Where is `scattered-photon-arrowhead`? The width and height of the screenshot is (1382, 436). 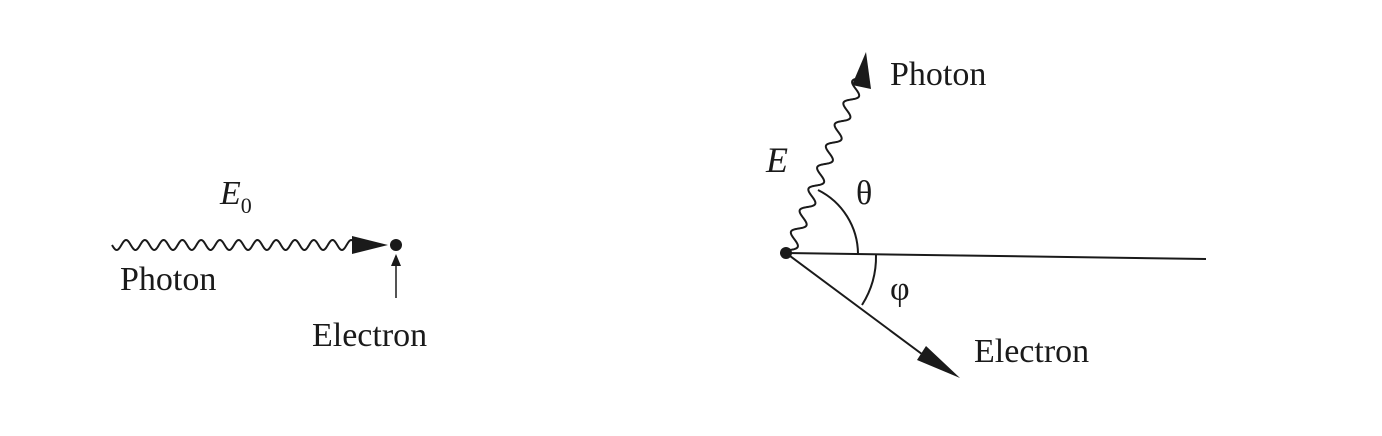
scattered-photon-arrowhead is located at coordinates (861, 70).